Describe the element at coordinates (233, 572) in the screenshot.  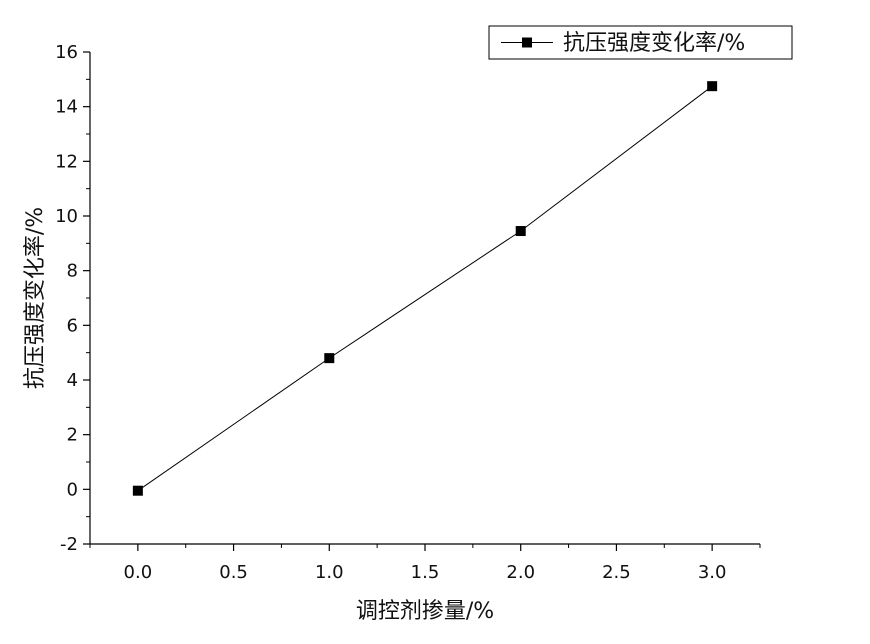
I see `x-tick-label: 0.5` at that location.